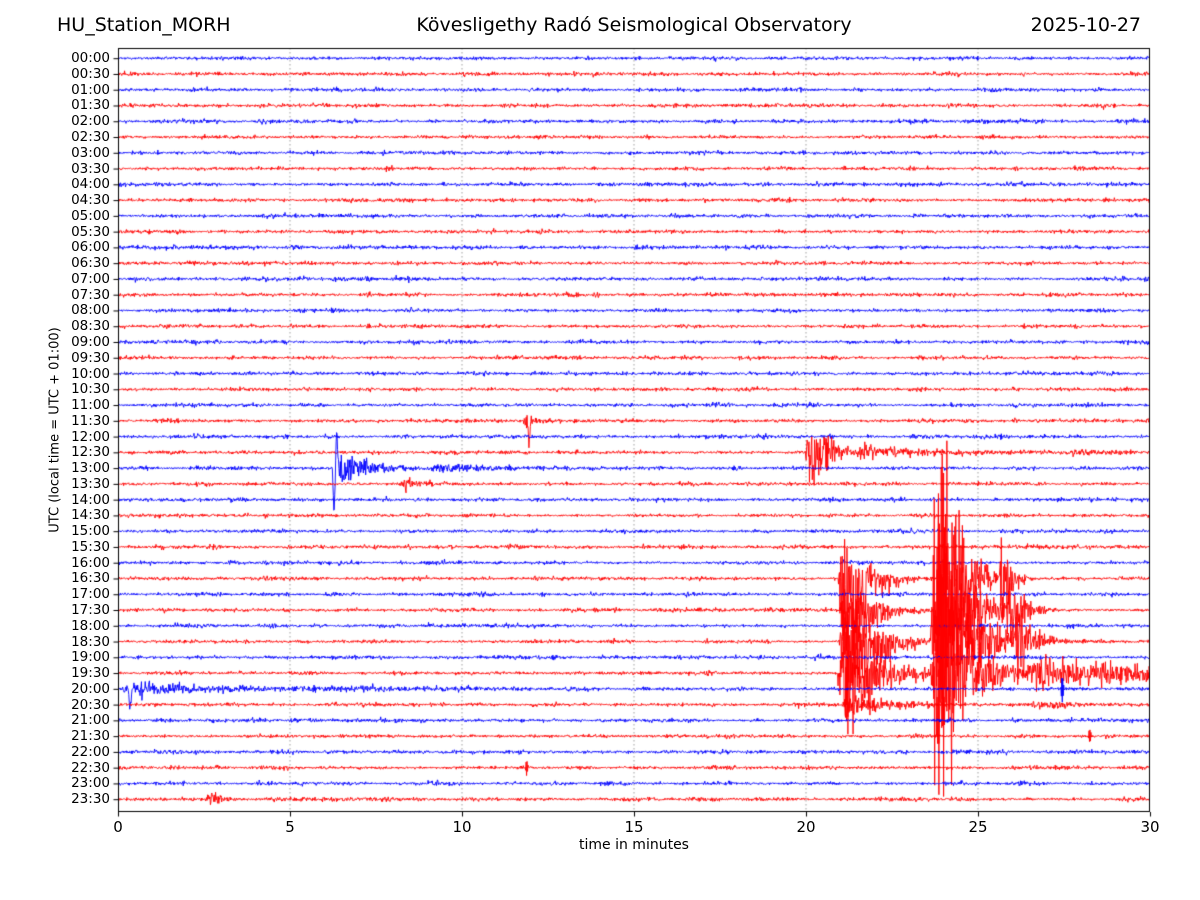 The width and height of the screenshot is (1200, 900). I want to click on y-tick-label: 09:00, so click(90, 341).